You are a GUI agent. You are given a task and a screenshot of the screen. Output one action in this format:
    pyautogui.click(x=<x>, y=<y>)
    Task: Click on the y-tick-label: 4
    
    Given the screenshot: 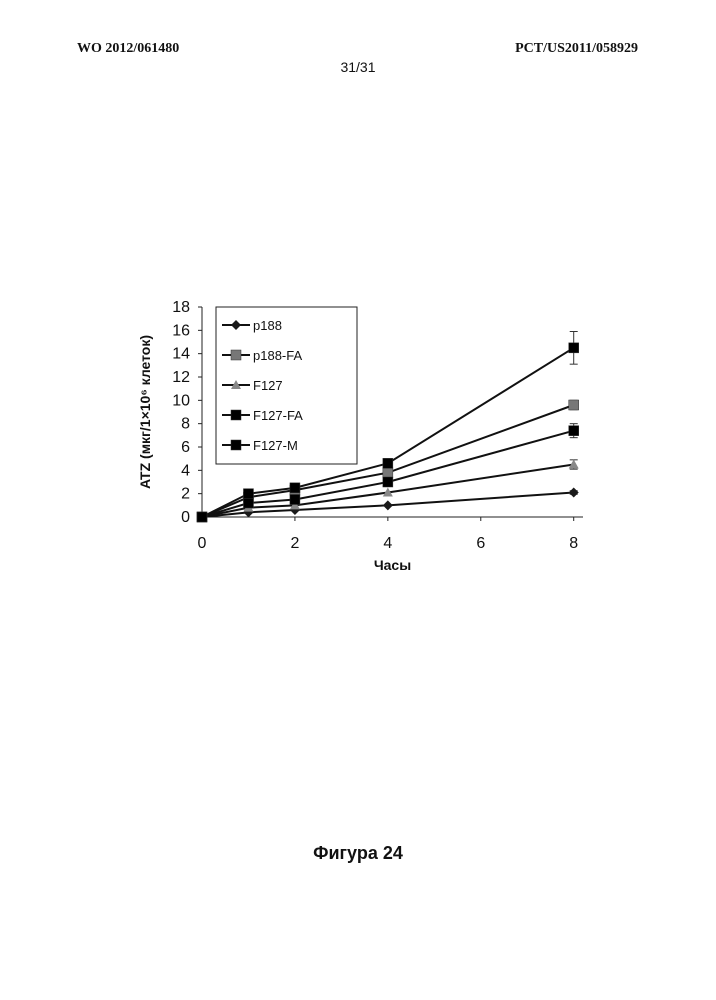 What is the action you would take?
    pyautogui.click(x=185, y=470)
    